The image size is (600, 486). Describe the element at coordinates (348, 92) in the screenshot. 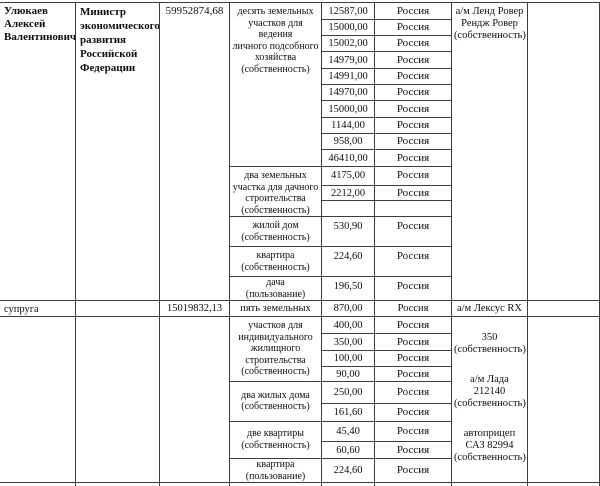

I see `area-cell: 14970,00` at that location.